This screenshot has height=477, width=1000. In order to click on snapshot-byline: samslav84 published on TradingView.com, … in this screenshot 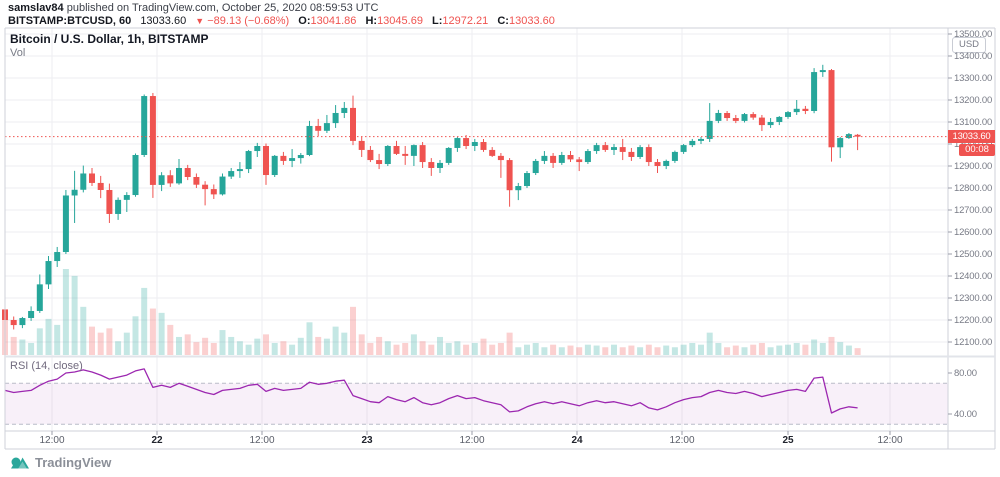, I will do `click(193, 8)`.